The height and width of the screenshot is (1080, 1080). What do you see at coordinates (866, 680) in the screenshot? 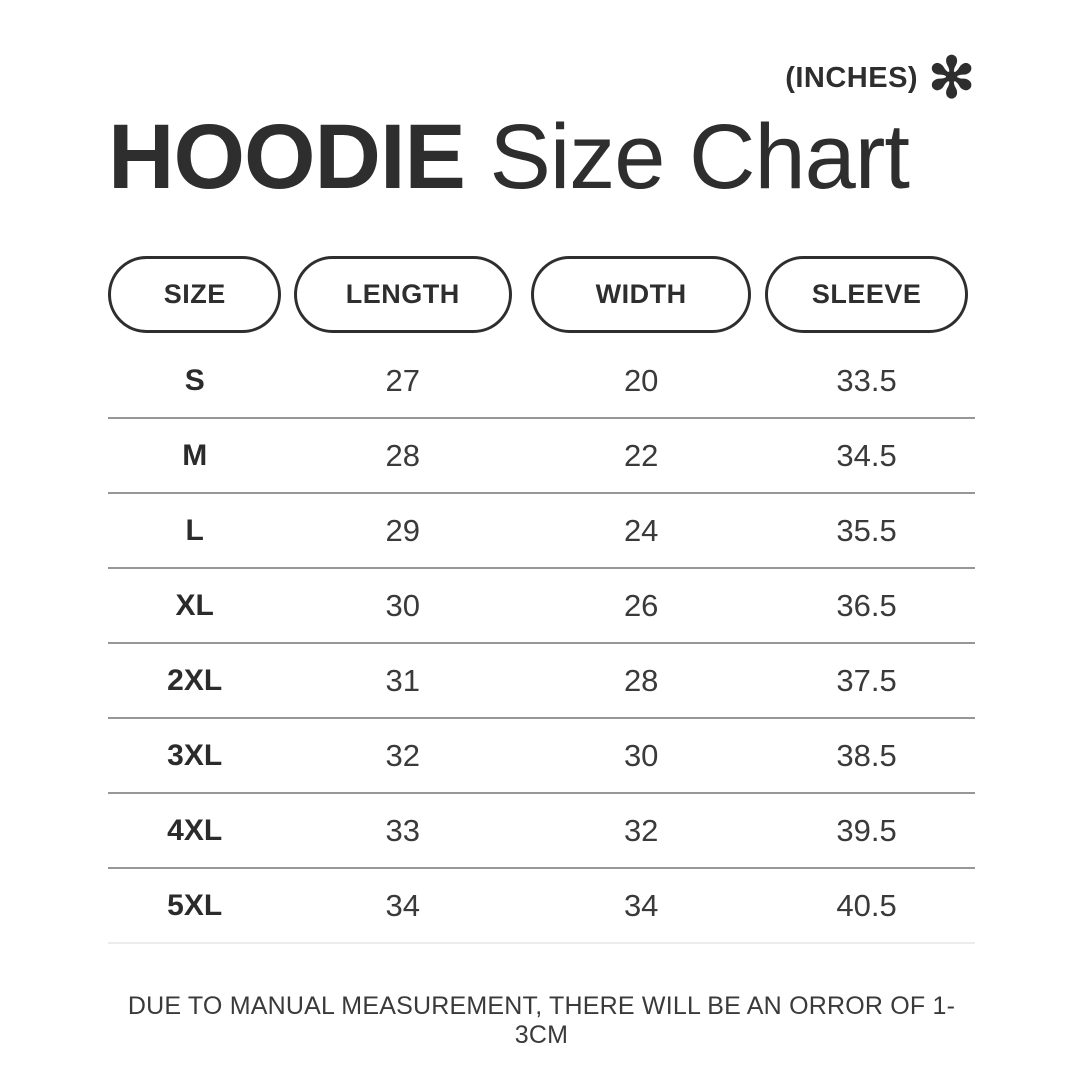
I see `measurement-cell: 37.5` at bounding box center [866, 680].